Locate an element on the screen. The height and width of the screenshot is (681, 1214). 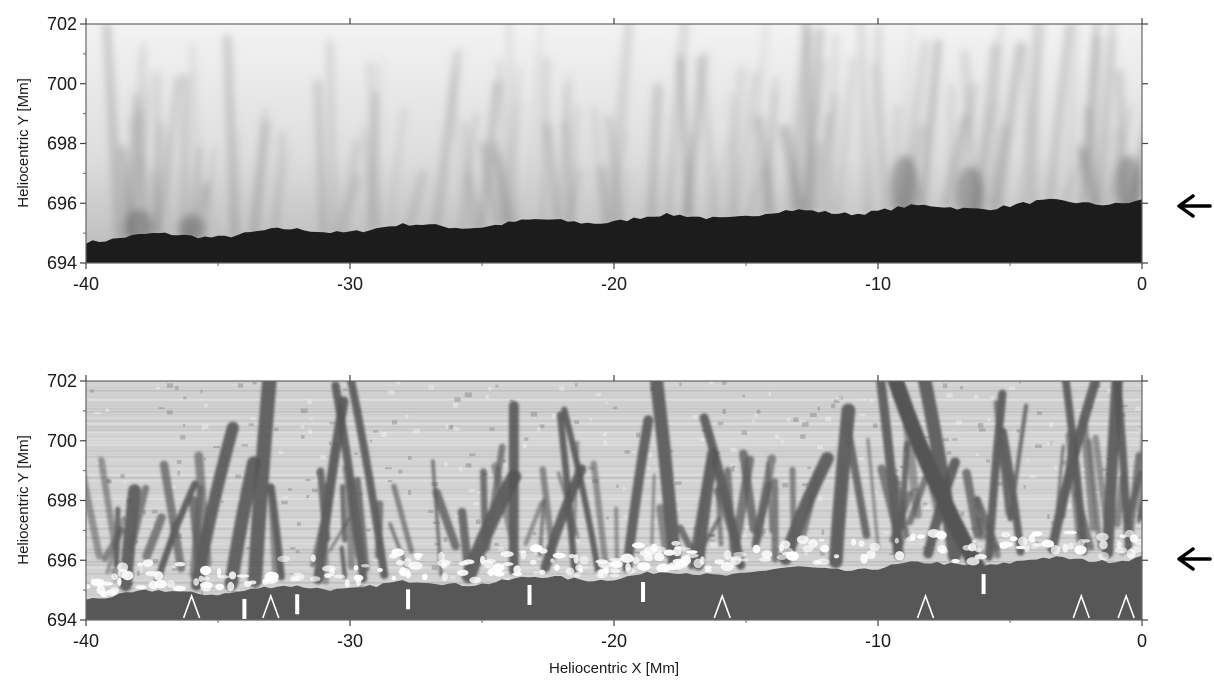
x-tick-label: -20 is located at coordinates (614, 641).